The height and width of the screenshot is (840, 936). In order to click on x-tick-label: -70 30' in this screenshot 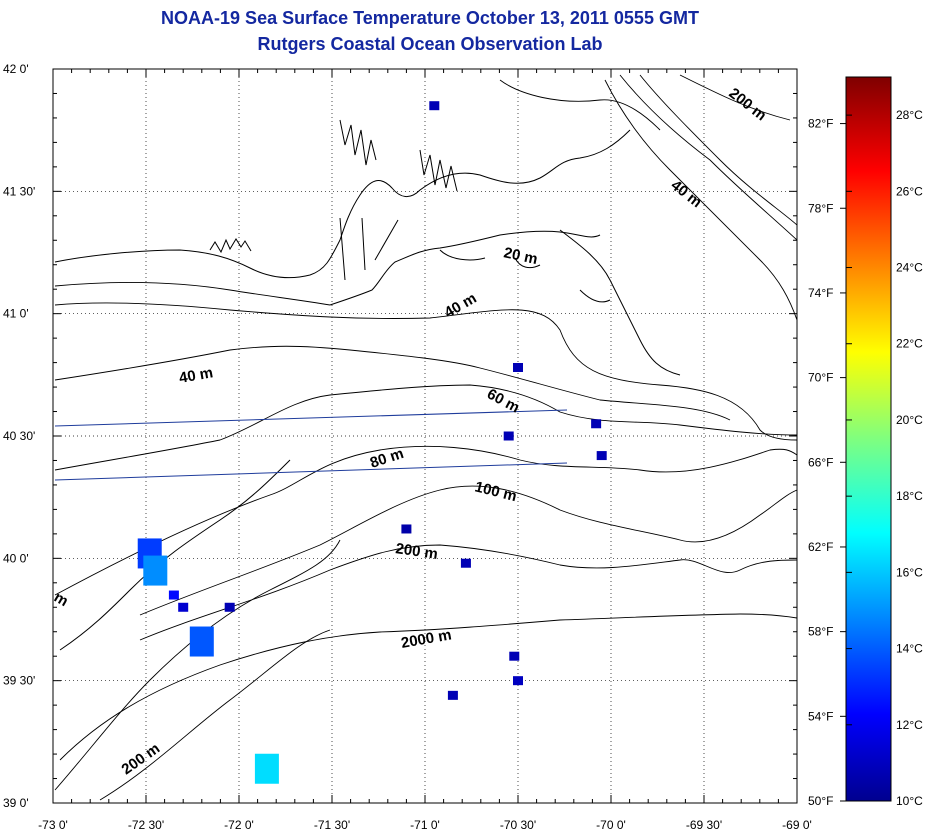, I will do `click(518, 825)`.